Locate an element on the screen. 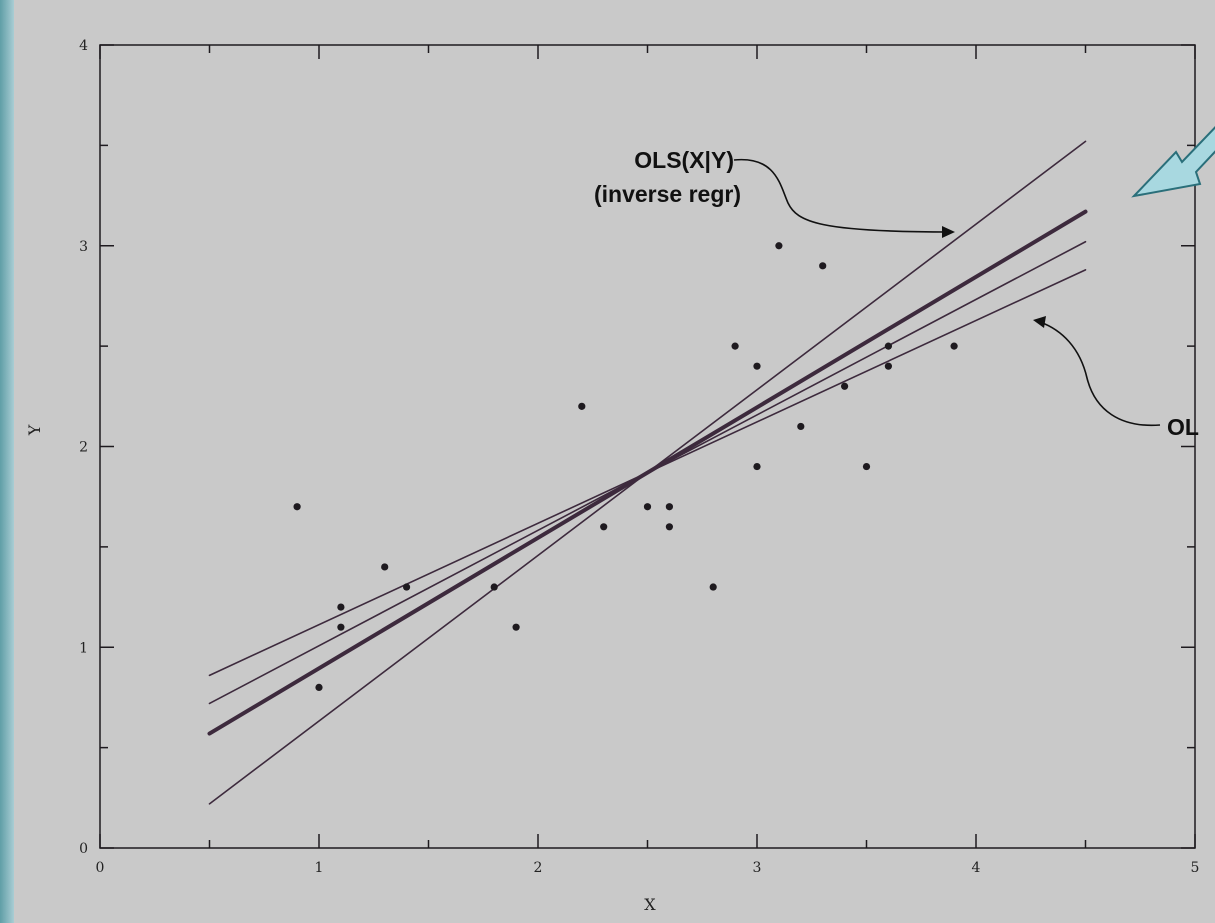 The height and width of the screenshot is (923, 1215). x-tick-label: 4 is located at coordinates (976, 868).